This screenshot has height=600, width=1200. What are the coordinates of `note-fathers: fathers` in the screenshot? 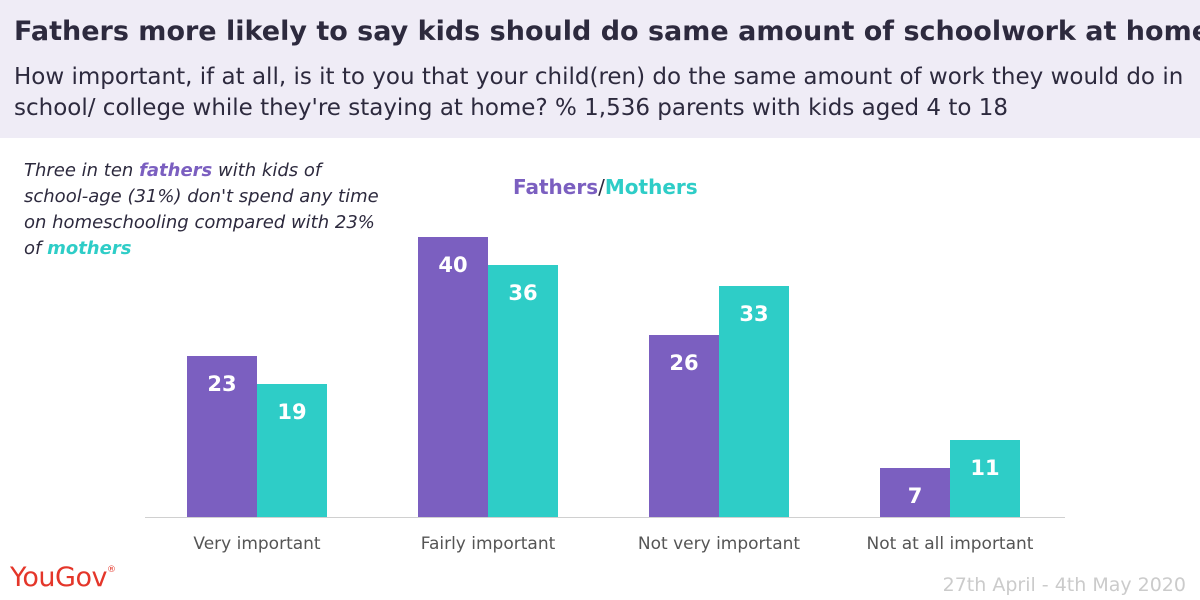 It's located at (176, 170).